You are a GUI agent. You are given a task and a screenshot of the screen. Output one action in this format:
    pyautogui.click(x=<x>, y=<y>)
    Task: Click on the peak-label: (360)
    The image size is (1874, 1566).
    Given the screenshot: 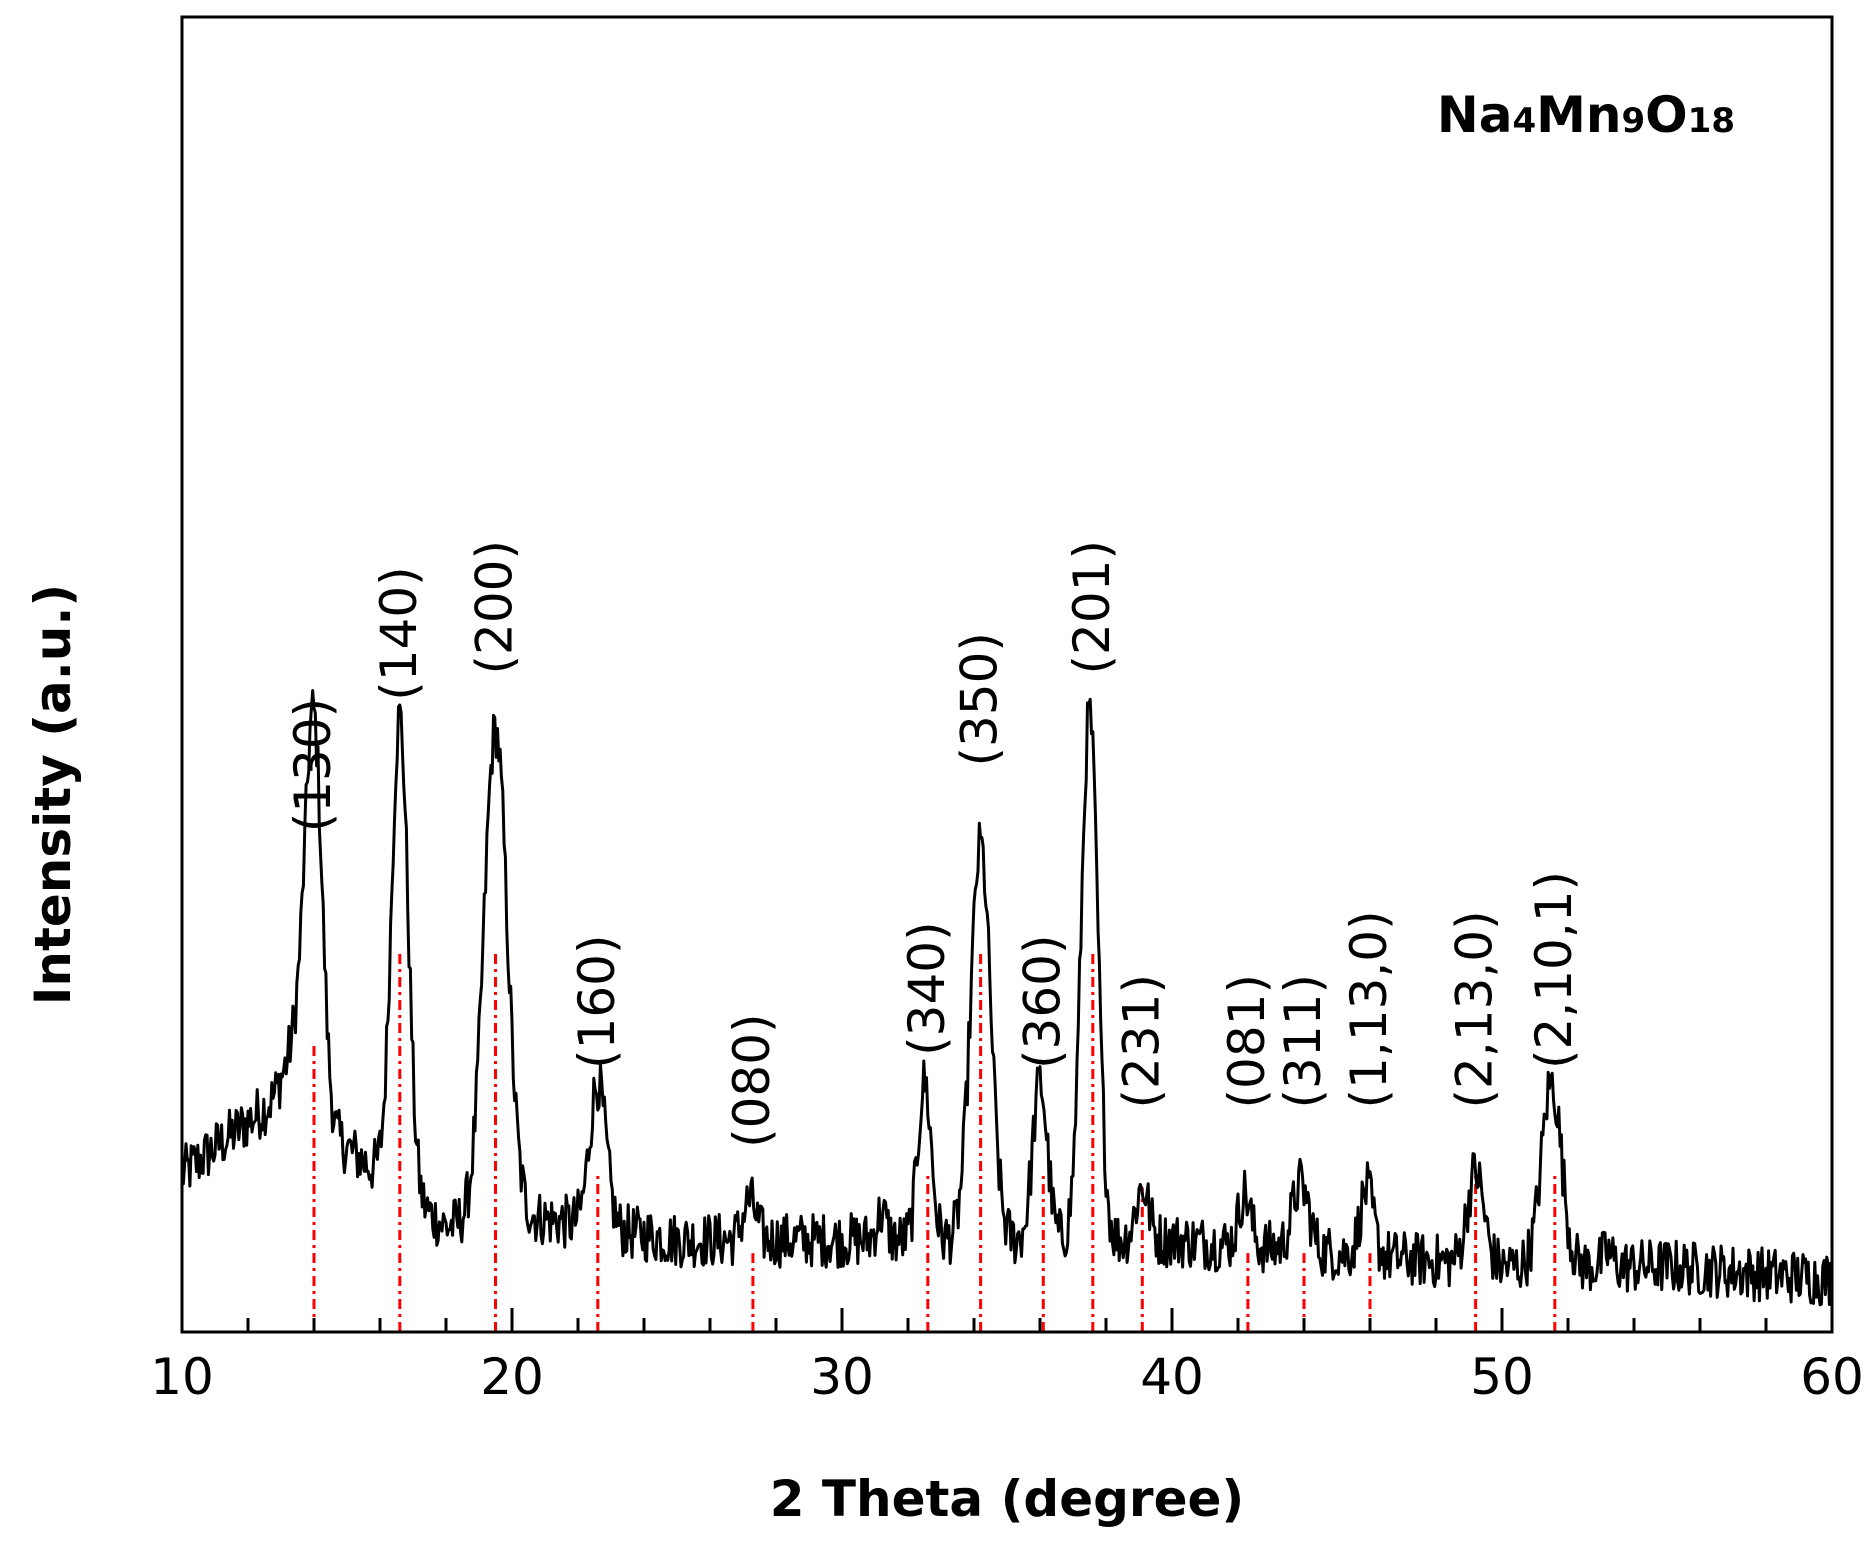 What is the action you would take?
    pyautogui.click(x=1042, y=1002)
    